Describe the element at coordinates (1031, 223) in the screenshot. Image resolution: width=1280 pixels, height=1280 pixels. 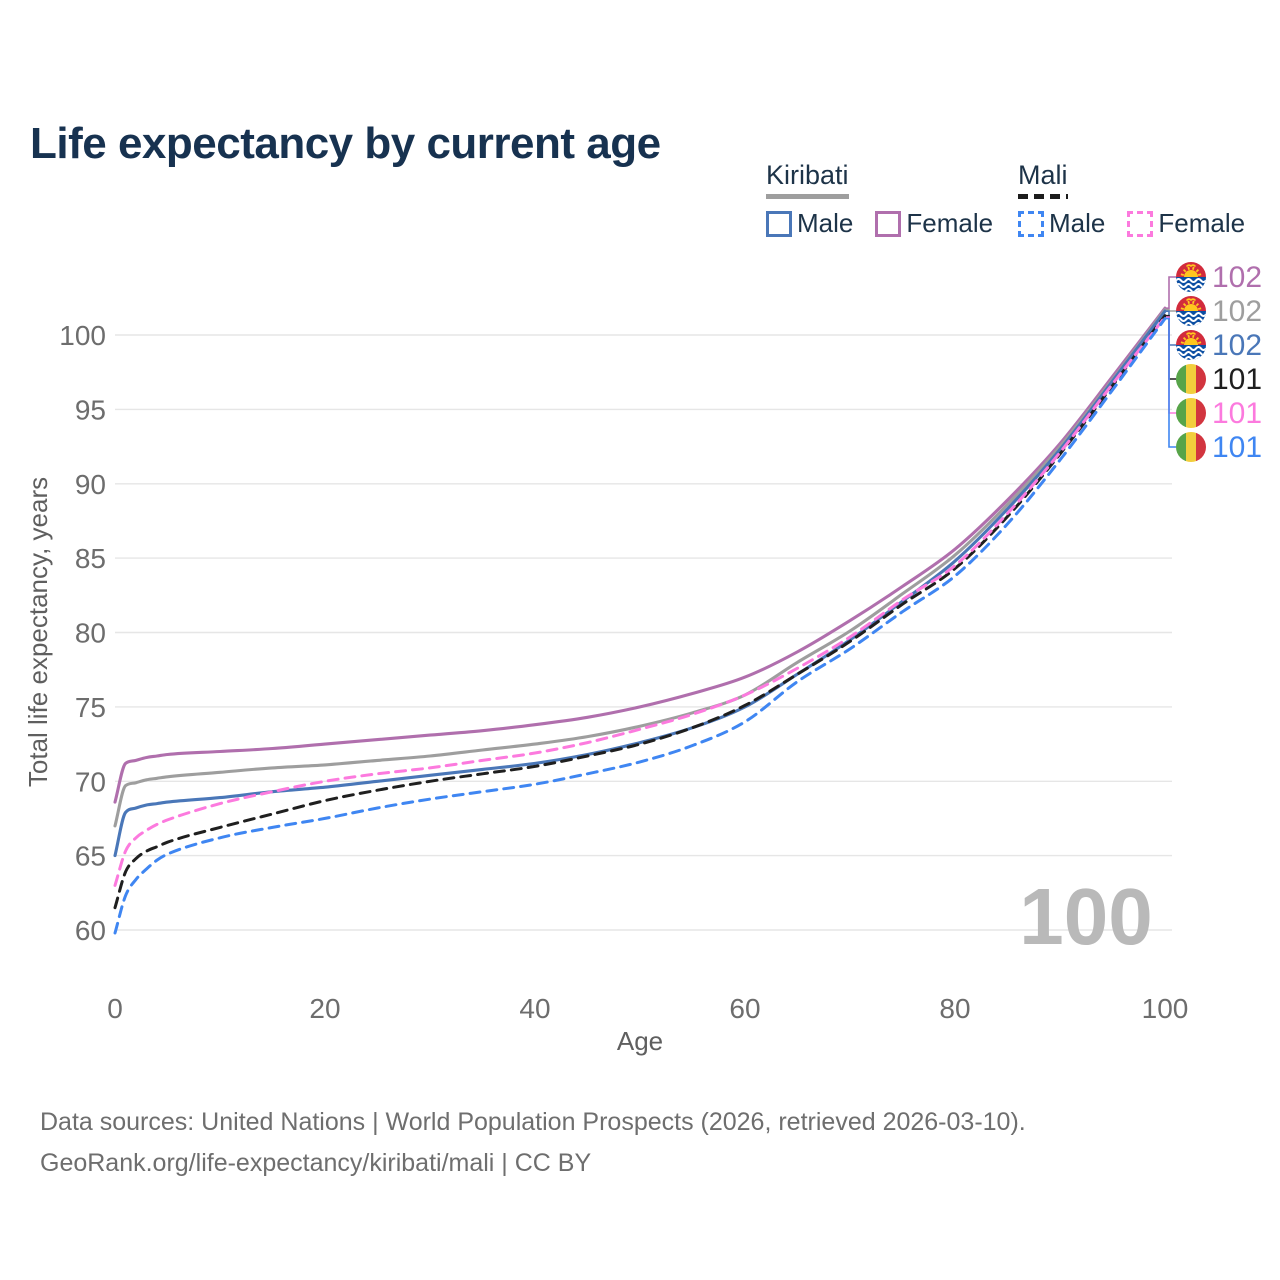
I see `legend-swatch-dashed-male-icon` at that location.